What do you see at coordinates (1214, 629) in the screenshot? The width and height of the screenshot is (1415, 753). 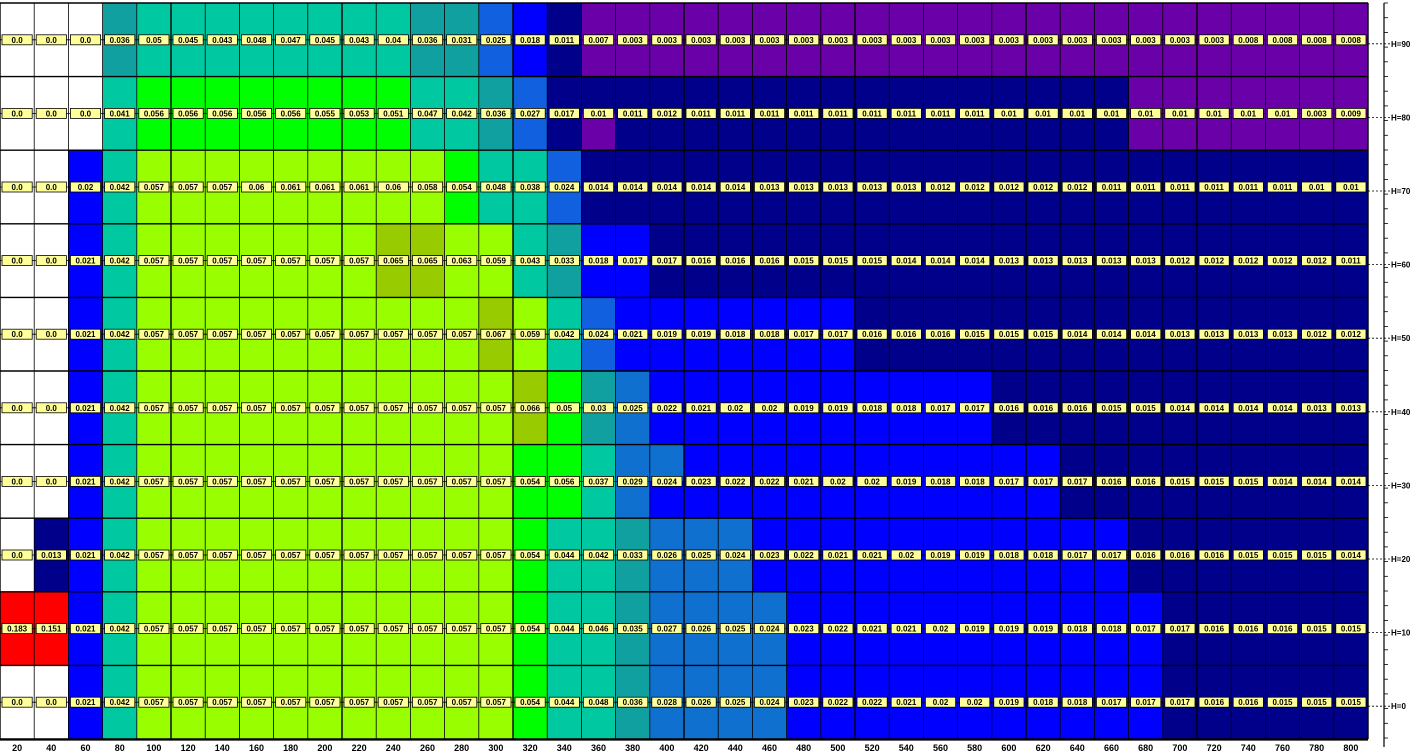 I see `value-label: 0.016` at bounding box center [1214, 629].